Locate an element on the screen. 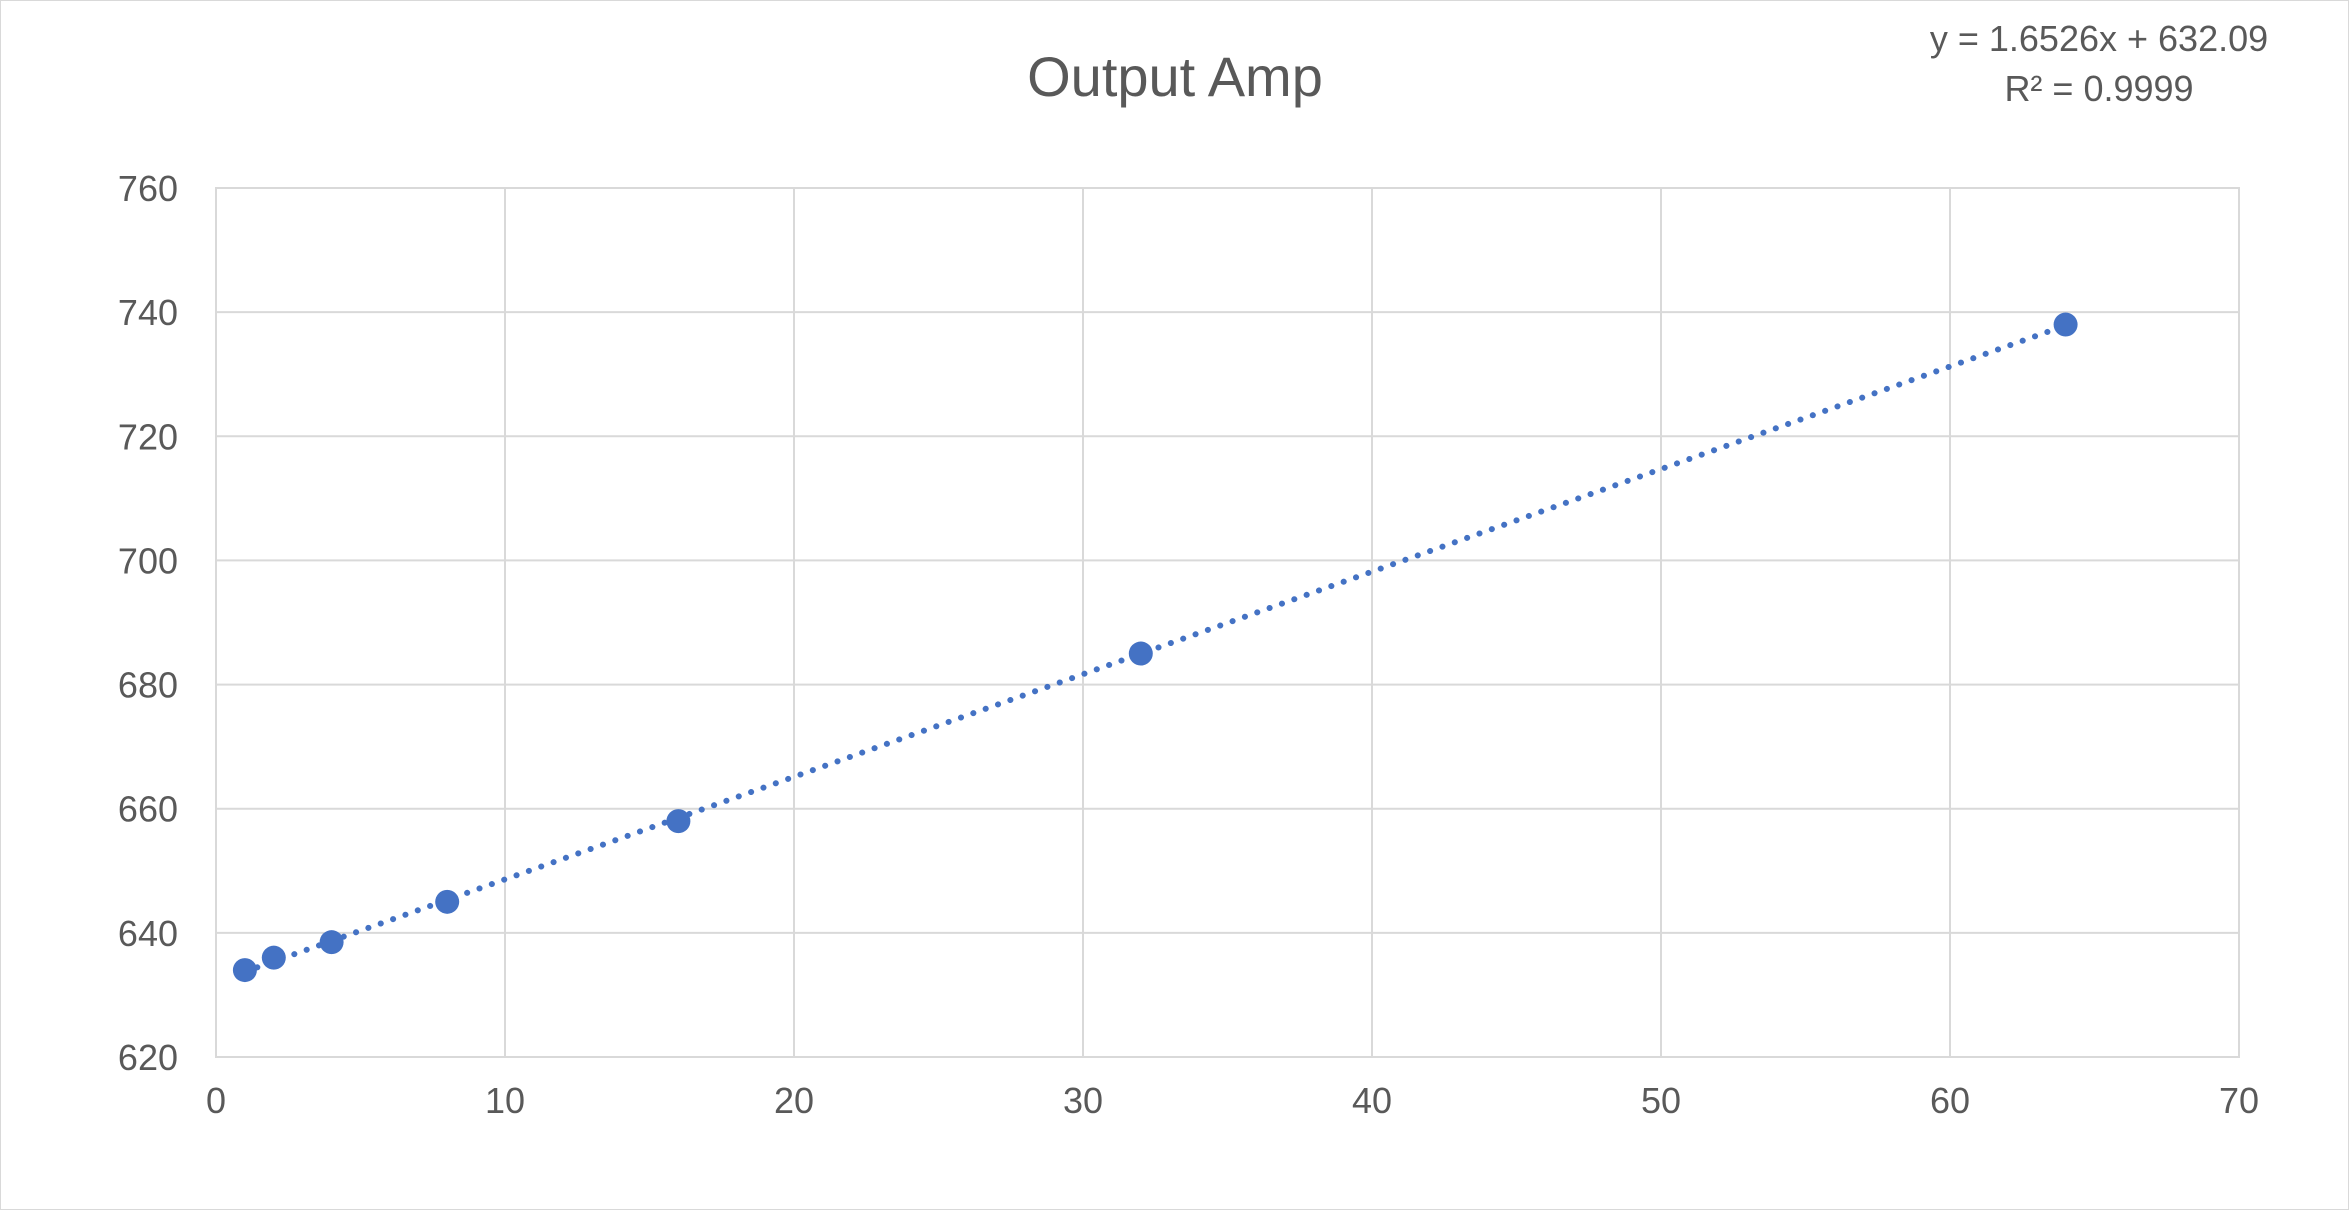 The width and height of the screenshot is (2349, 1211). x-tick-label: 50 is located at coordinates (1661, 1100).